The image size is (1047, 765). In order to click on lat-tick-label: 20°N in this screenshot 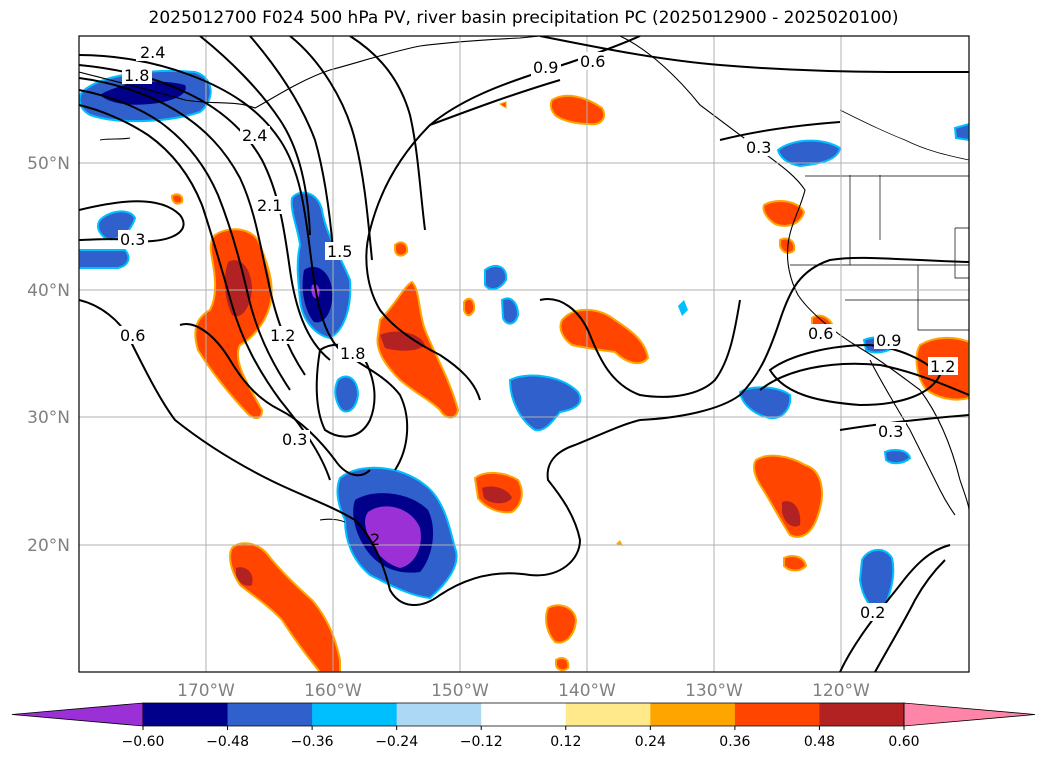, I will do `click(48, 546)`.